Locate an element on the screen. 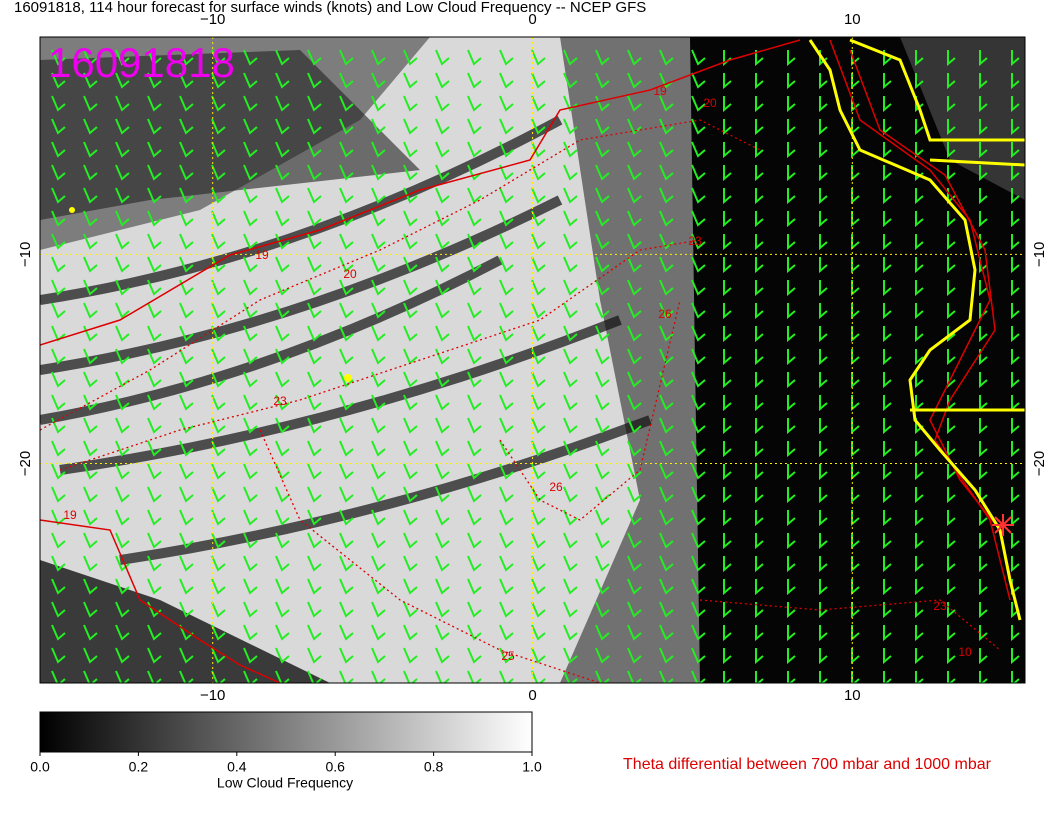  contour-label: 20 is located at coordinates (710, 103).